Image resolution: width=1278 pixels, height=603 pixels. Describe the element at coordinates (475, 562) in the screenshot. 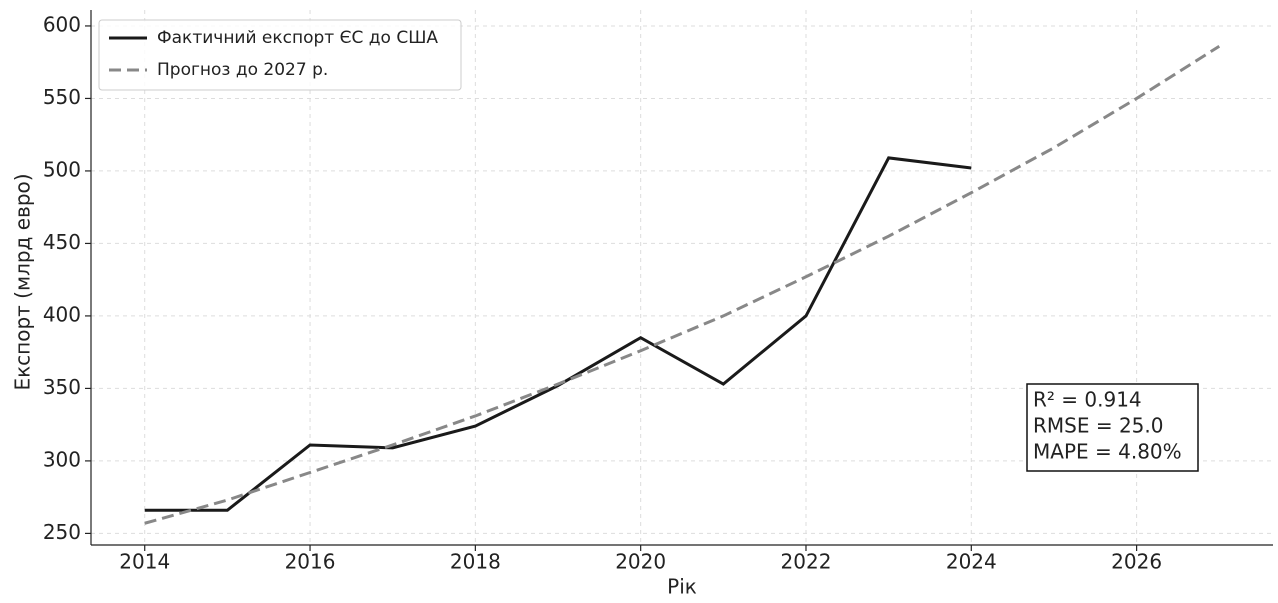

I see `x-tick-label: 2018` at that location.